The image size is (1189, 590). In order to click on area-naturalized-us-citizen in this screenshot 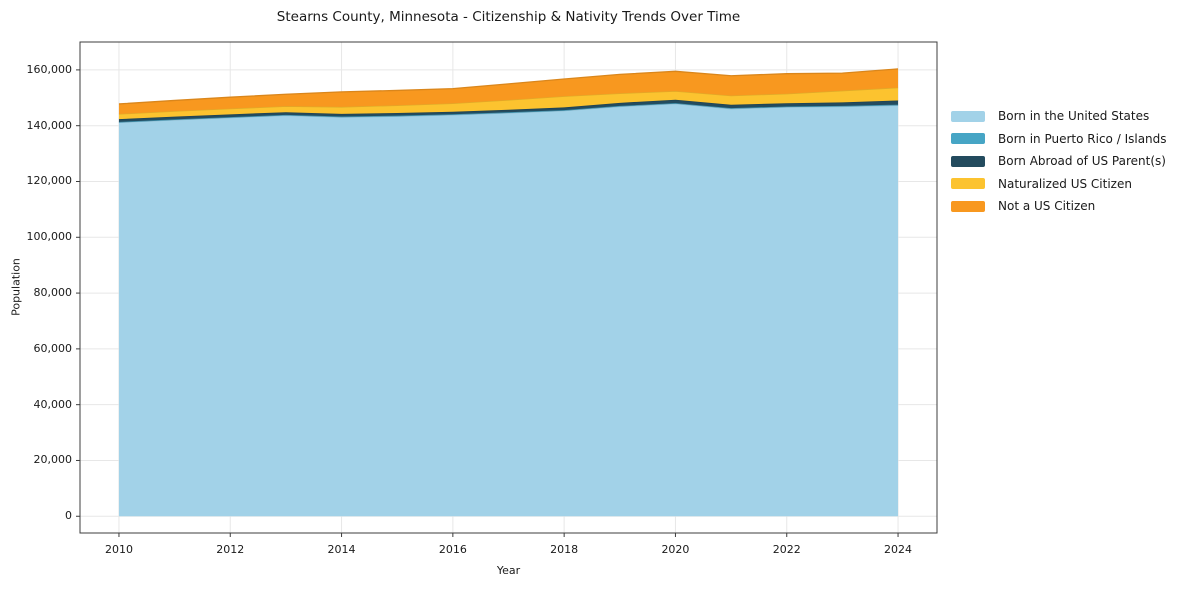, I will do `click(508, 103)`.